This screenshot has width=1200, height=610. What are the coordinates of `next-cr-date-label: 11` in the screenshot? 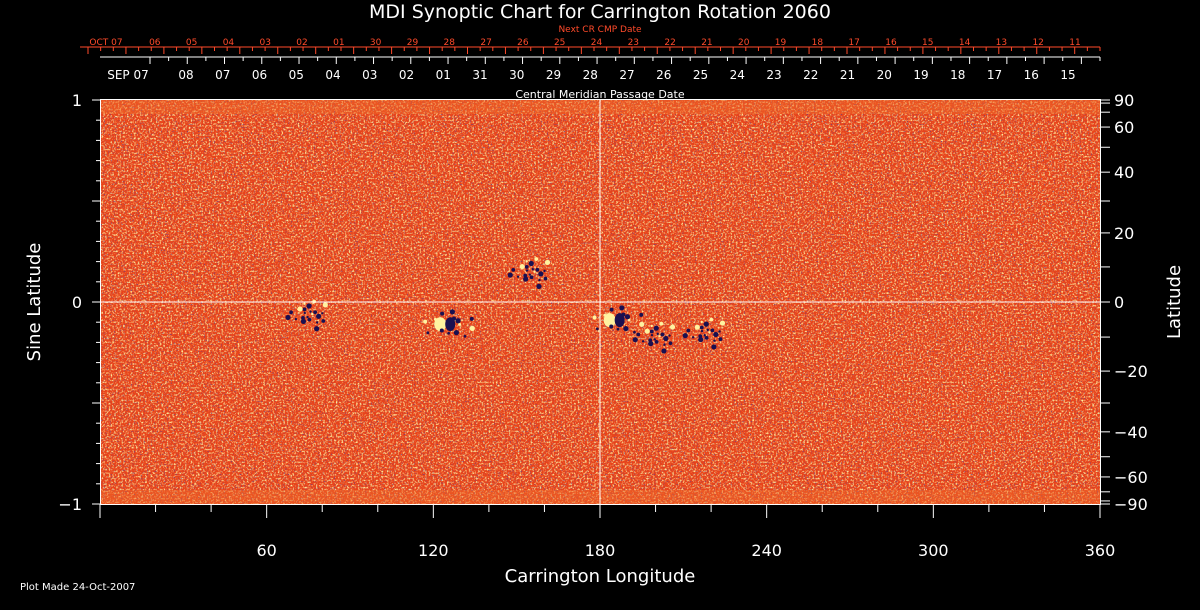 It's located at (1074, 43).